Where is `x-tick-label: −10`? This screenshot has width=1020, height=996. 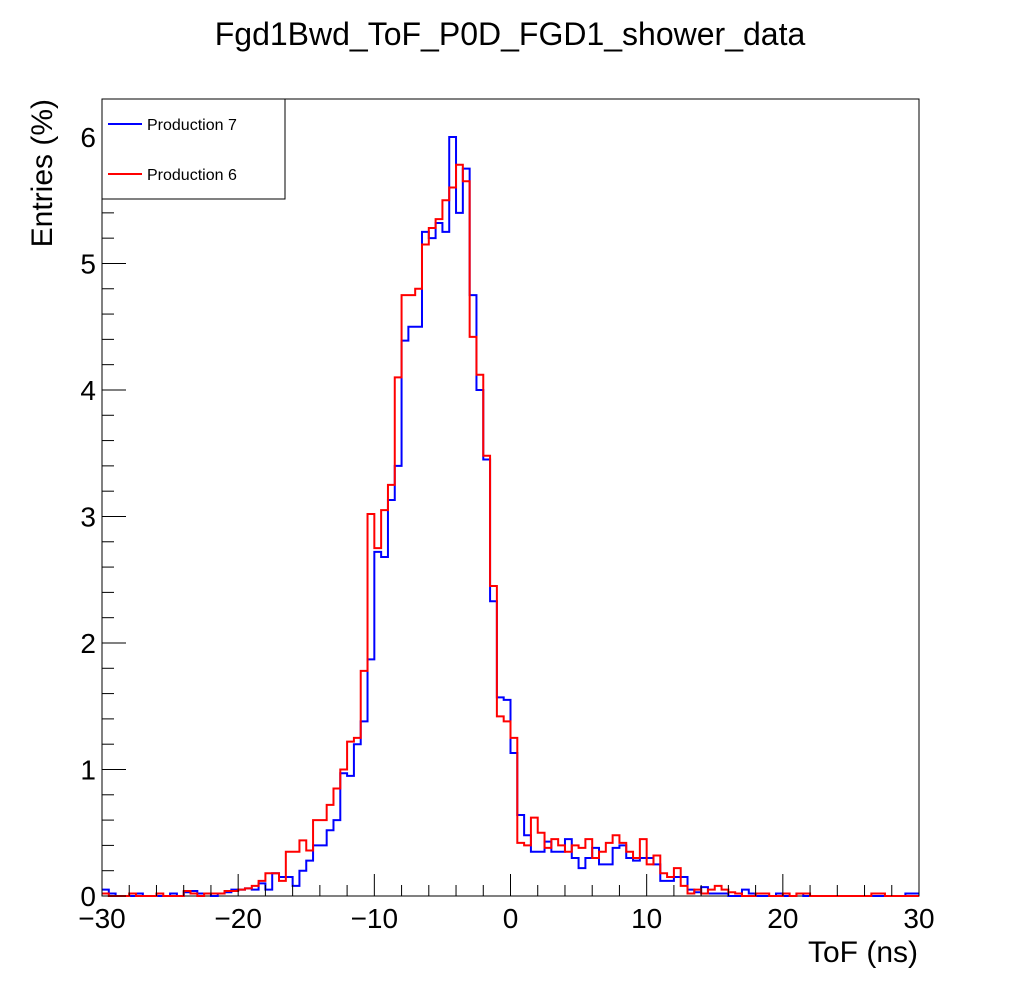
x-tick-label: −10 is located at coordinates (375, 918).